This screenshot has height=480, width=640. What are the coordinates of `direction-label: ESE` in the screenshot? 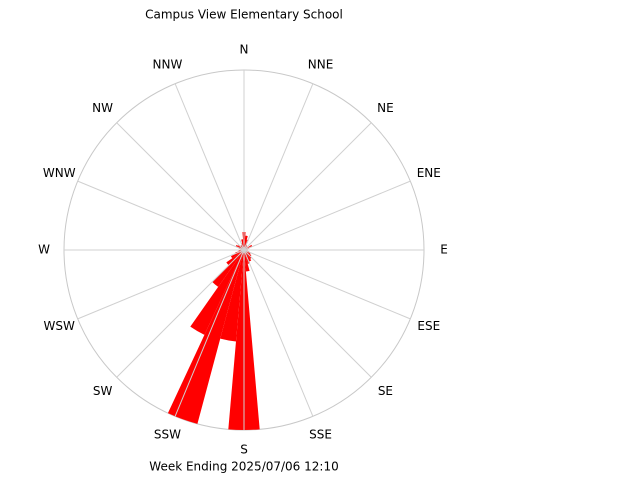 It's located at (428, 326).